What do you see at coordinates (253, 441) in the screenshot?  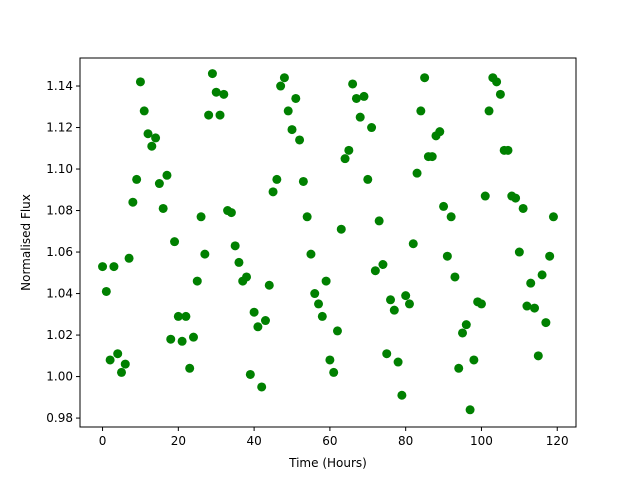 I see `x-tick-label: 40` at bounding box center [253, 441].